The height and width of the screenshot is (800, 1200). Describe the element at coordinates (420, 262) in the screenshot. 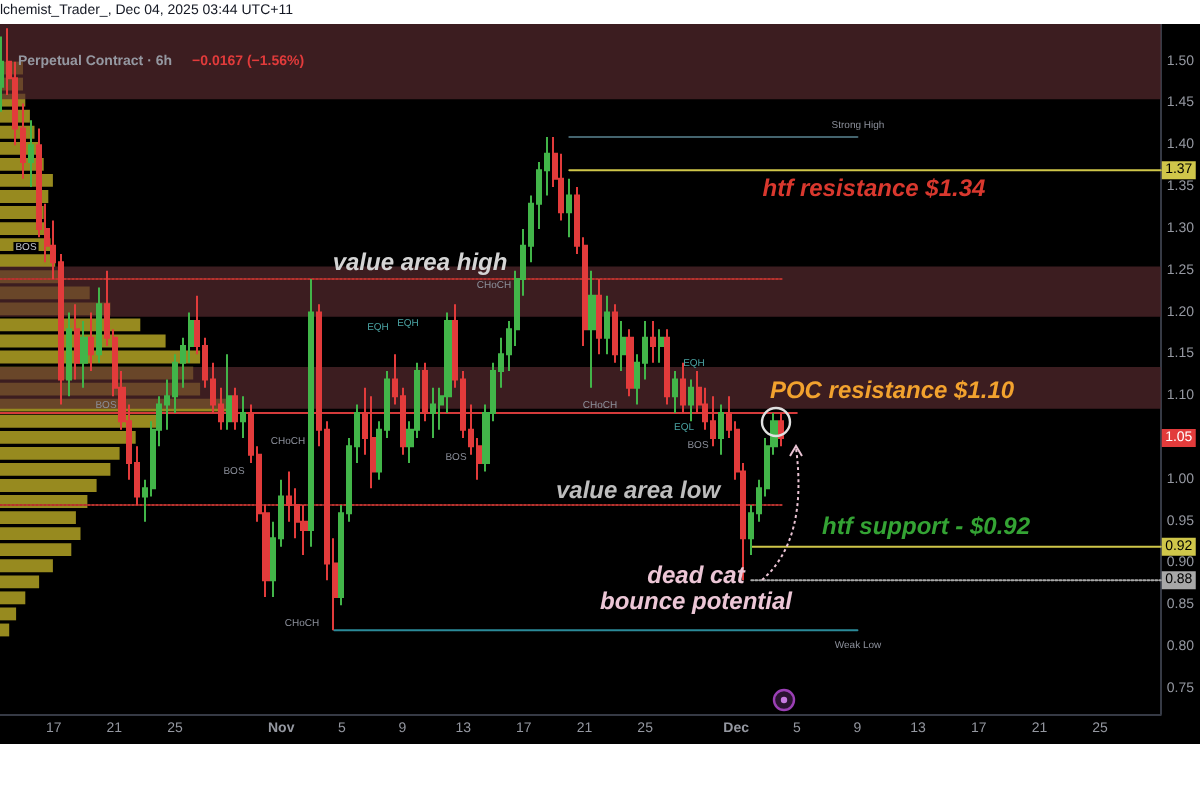

I see `annotation: value area high` at that location.